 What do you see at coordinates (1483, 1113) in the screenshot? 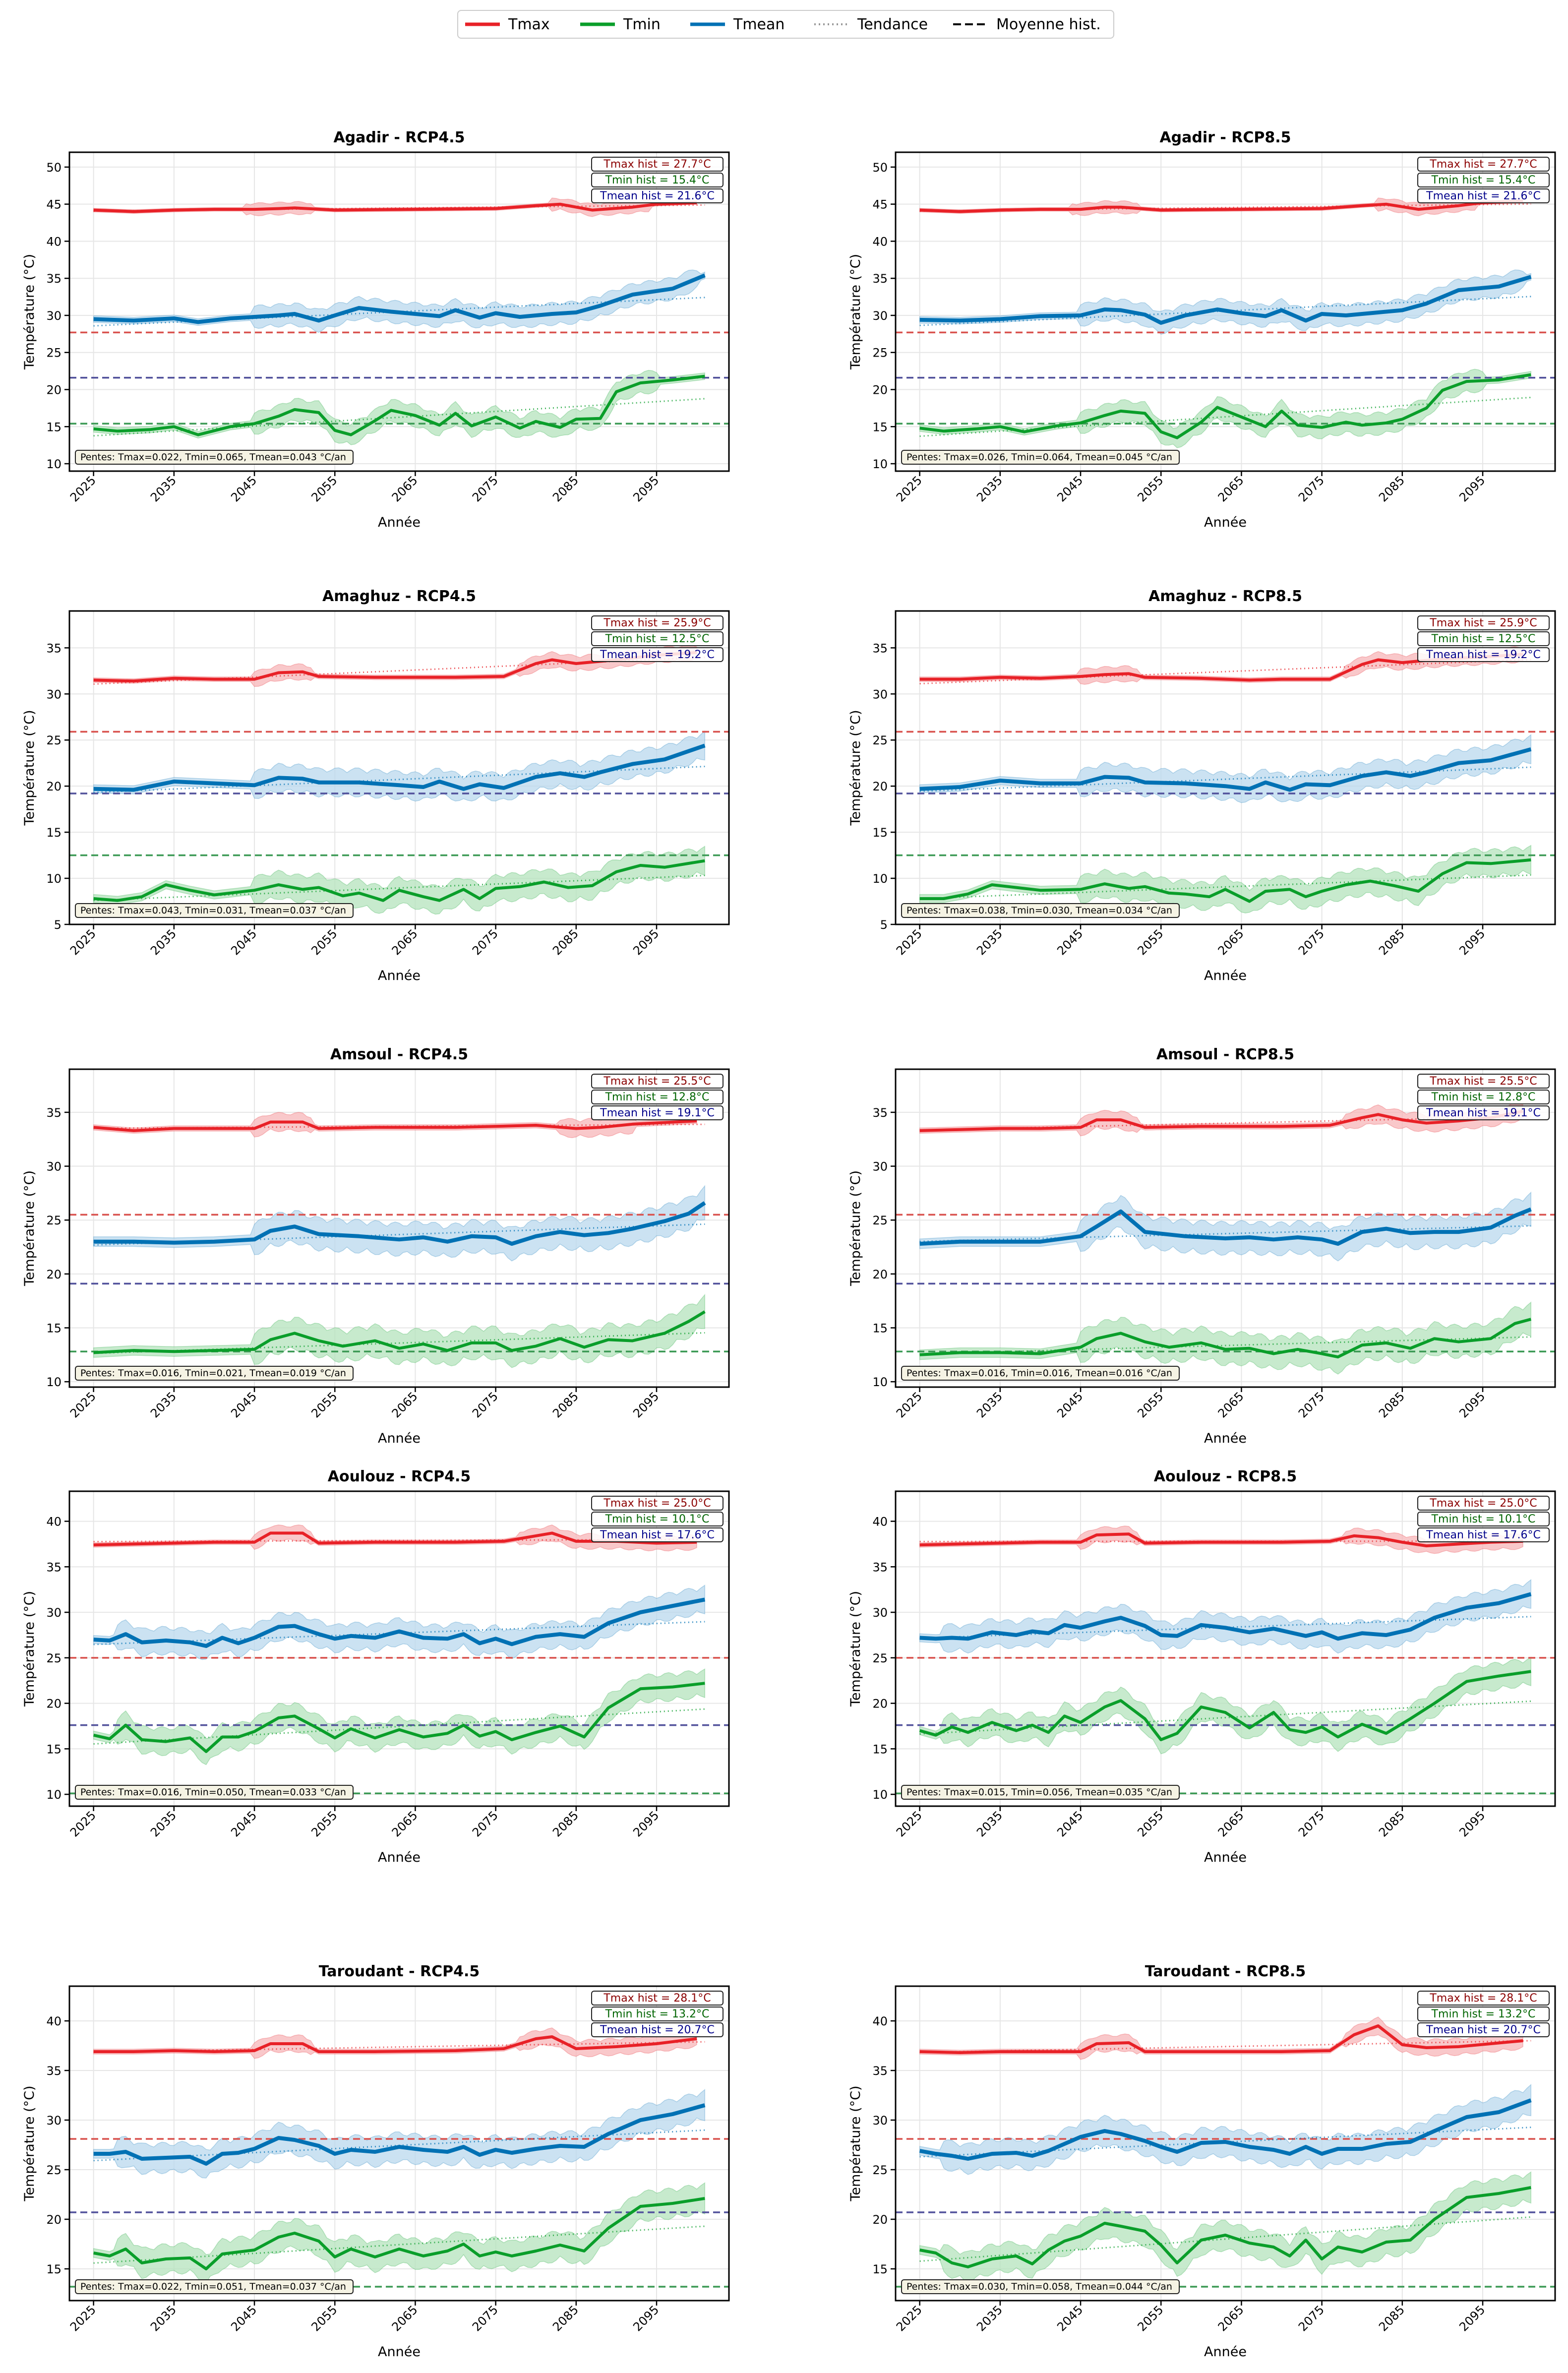
I see `hist-value-label: Tmean hist = 19.1°C` at bounding box center [1483, 1113].